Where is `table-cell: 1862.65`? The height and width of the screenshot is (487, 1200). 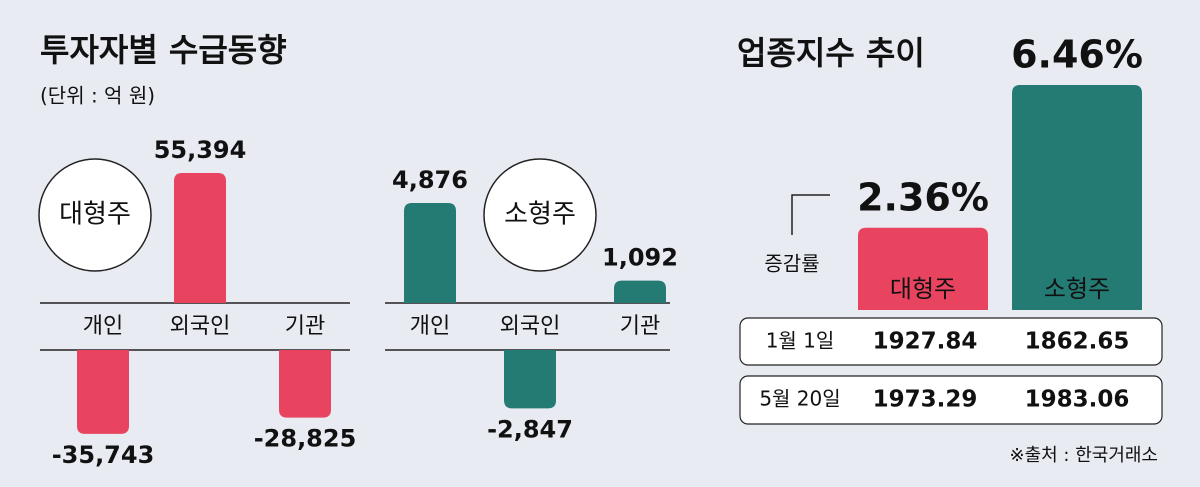 table-cell: 1862.65 is located at coordinates (1077, 342).